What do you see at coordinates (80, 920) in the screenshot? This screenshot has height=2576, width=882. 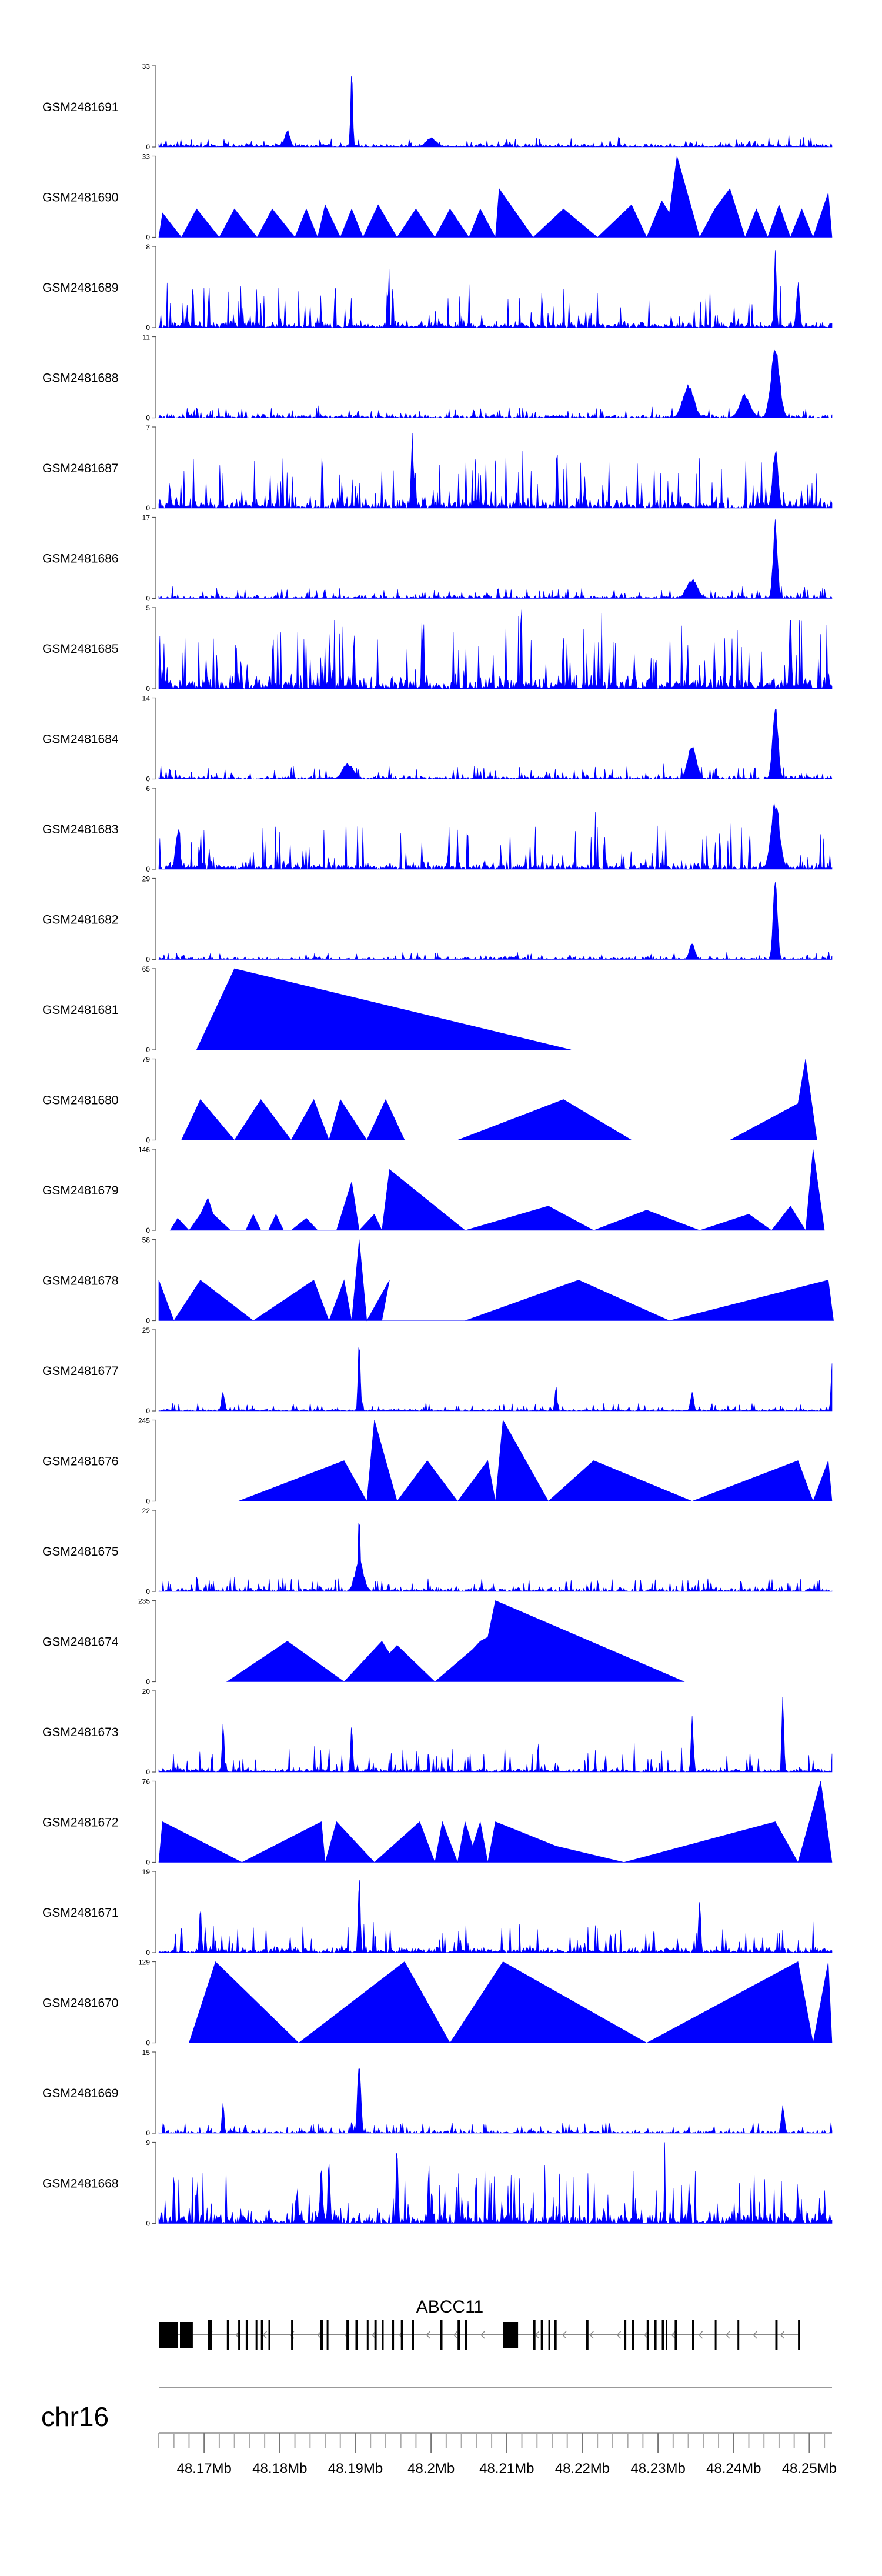 I see `track-label: GSM2481682` at bounding box center [80, 920].